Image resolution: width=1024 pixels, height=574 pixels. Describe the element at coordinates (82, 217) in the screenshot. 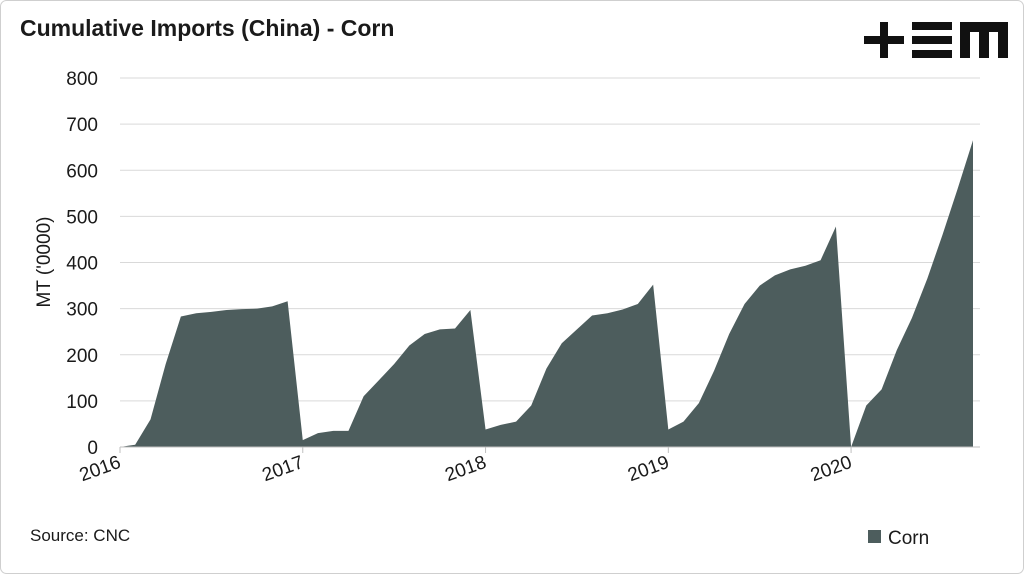

I see `y-tick-label: 500` at that location.